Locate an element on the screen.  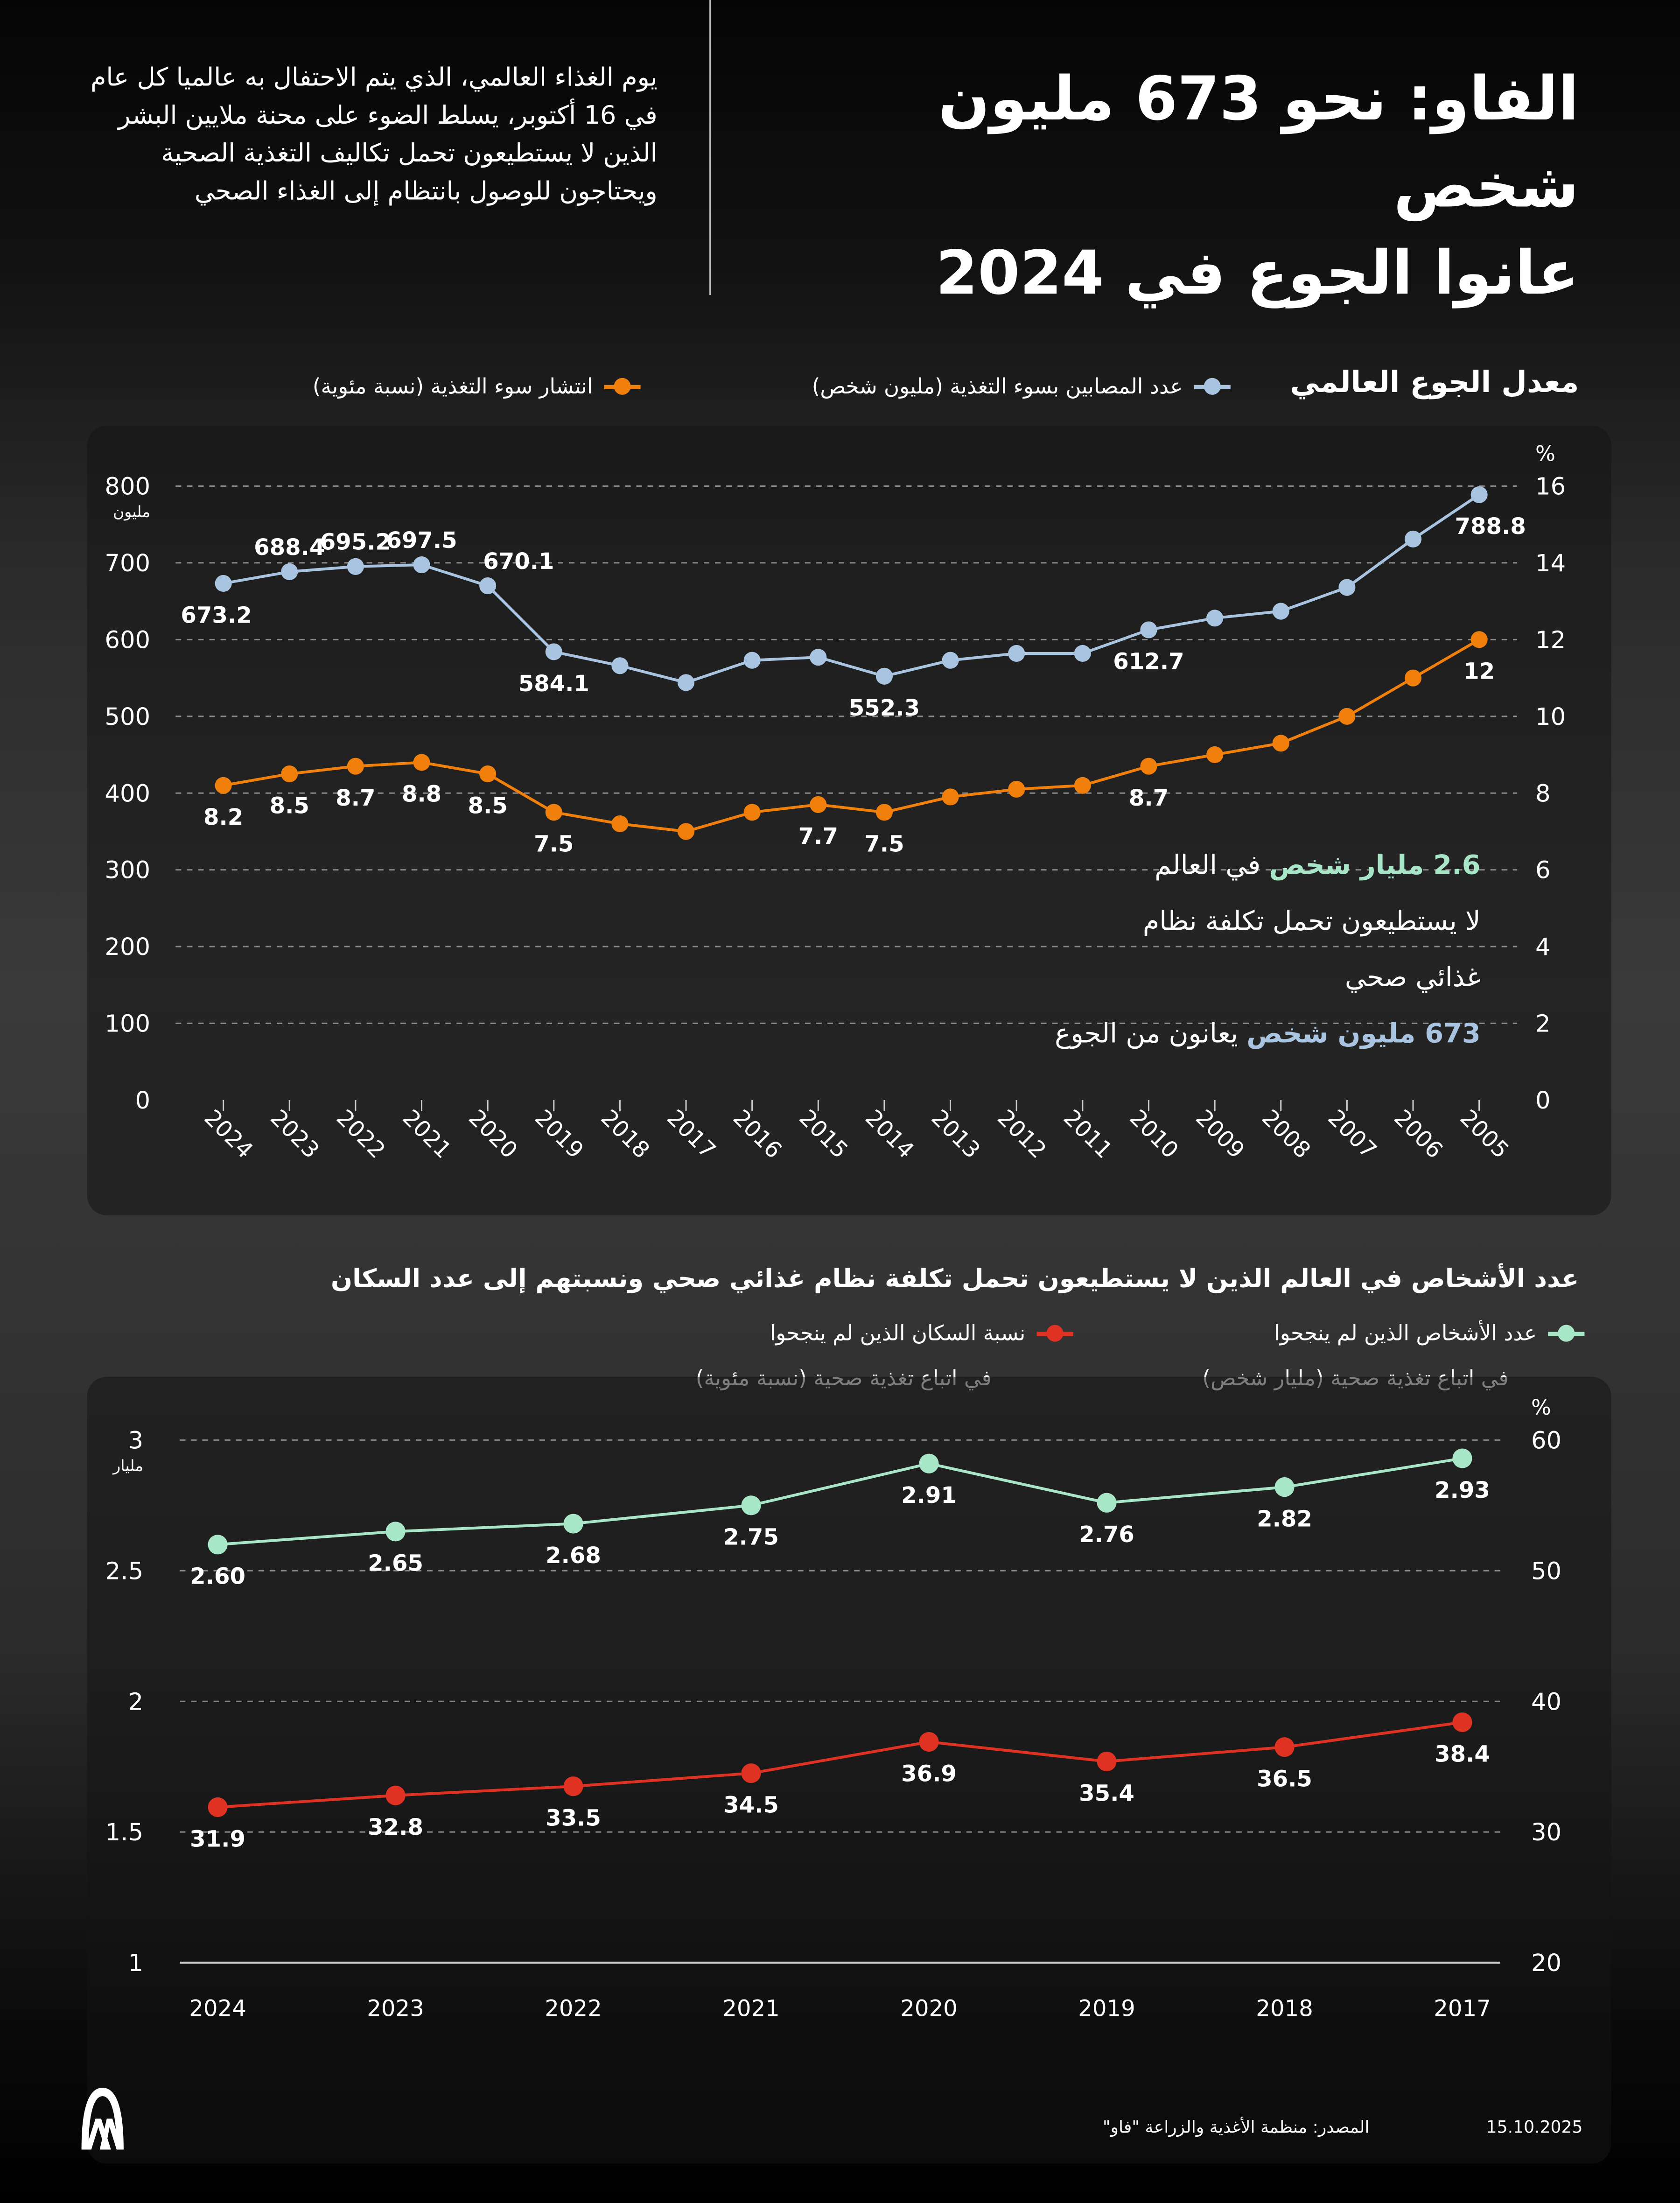
annotation-text: في العالم is located at coordinates (1212, 866).